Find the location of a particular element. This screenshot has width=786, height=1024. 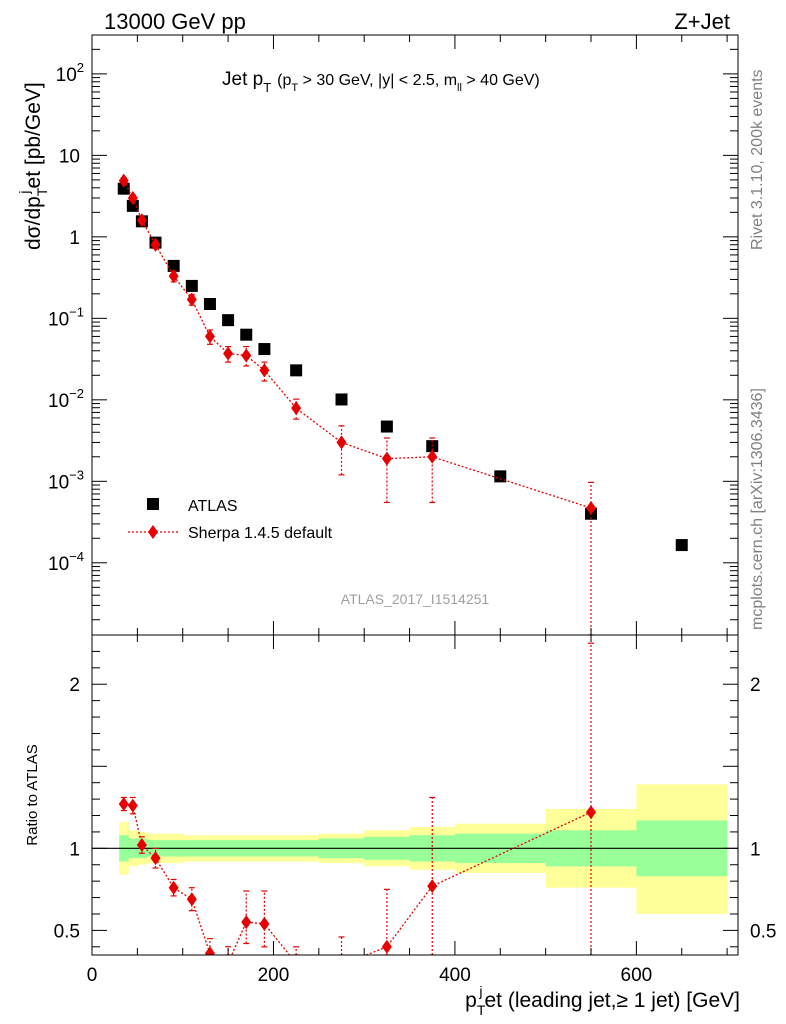

legend-atlas-marker is located at coordinates (153, 504).